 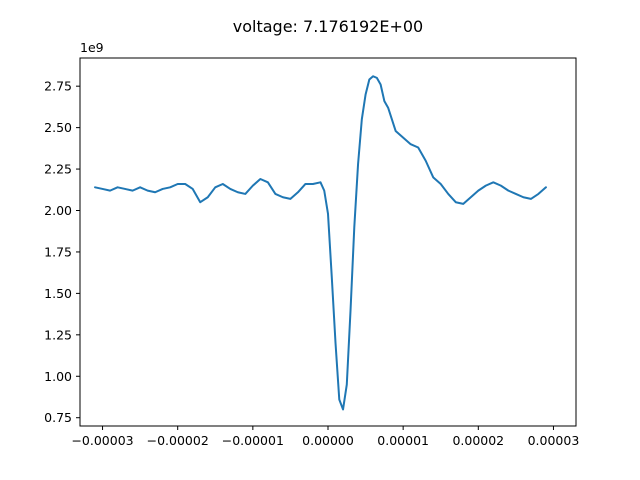 I want to click on y-axis-offset-label: 1e9, so click(x=92, y=47).